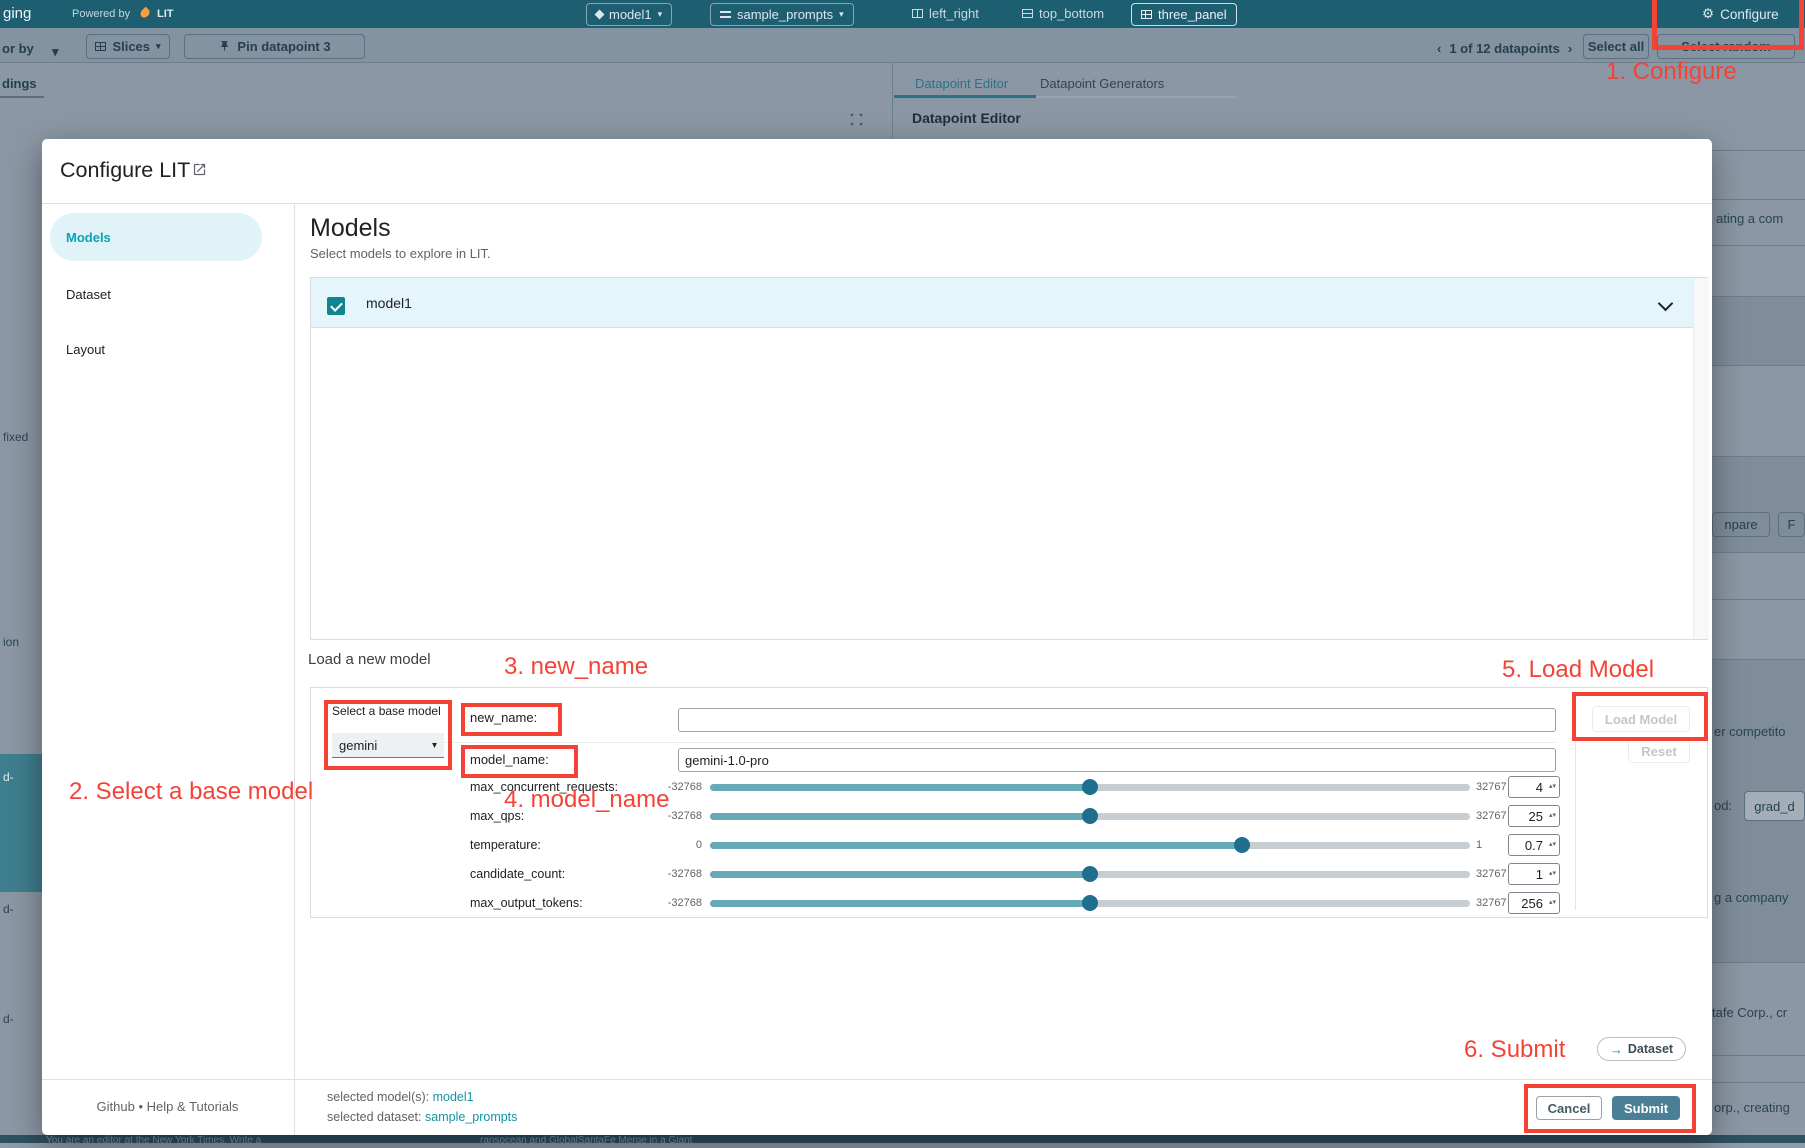 The image size is (1805, 1148). I want to click on selected-dataset-link: sample_prompts, so click(471, 1117).